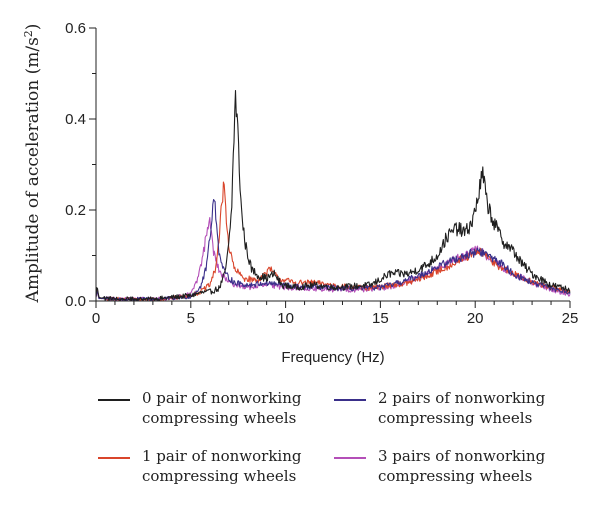  What do you see at coordinates (75, 210) in the screenshot?
I see `y-tick-label: 0.2` at bounding box center [75, 210].